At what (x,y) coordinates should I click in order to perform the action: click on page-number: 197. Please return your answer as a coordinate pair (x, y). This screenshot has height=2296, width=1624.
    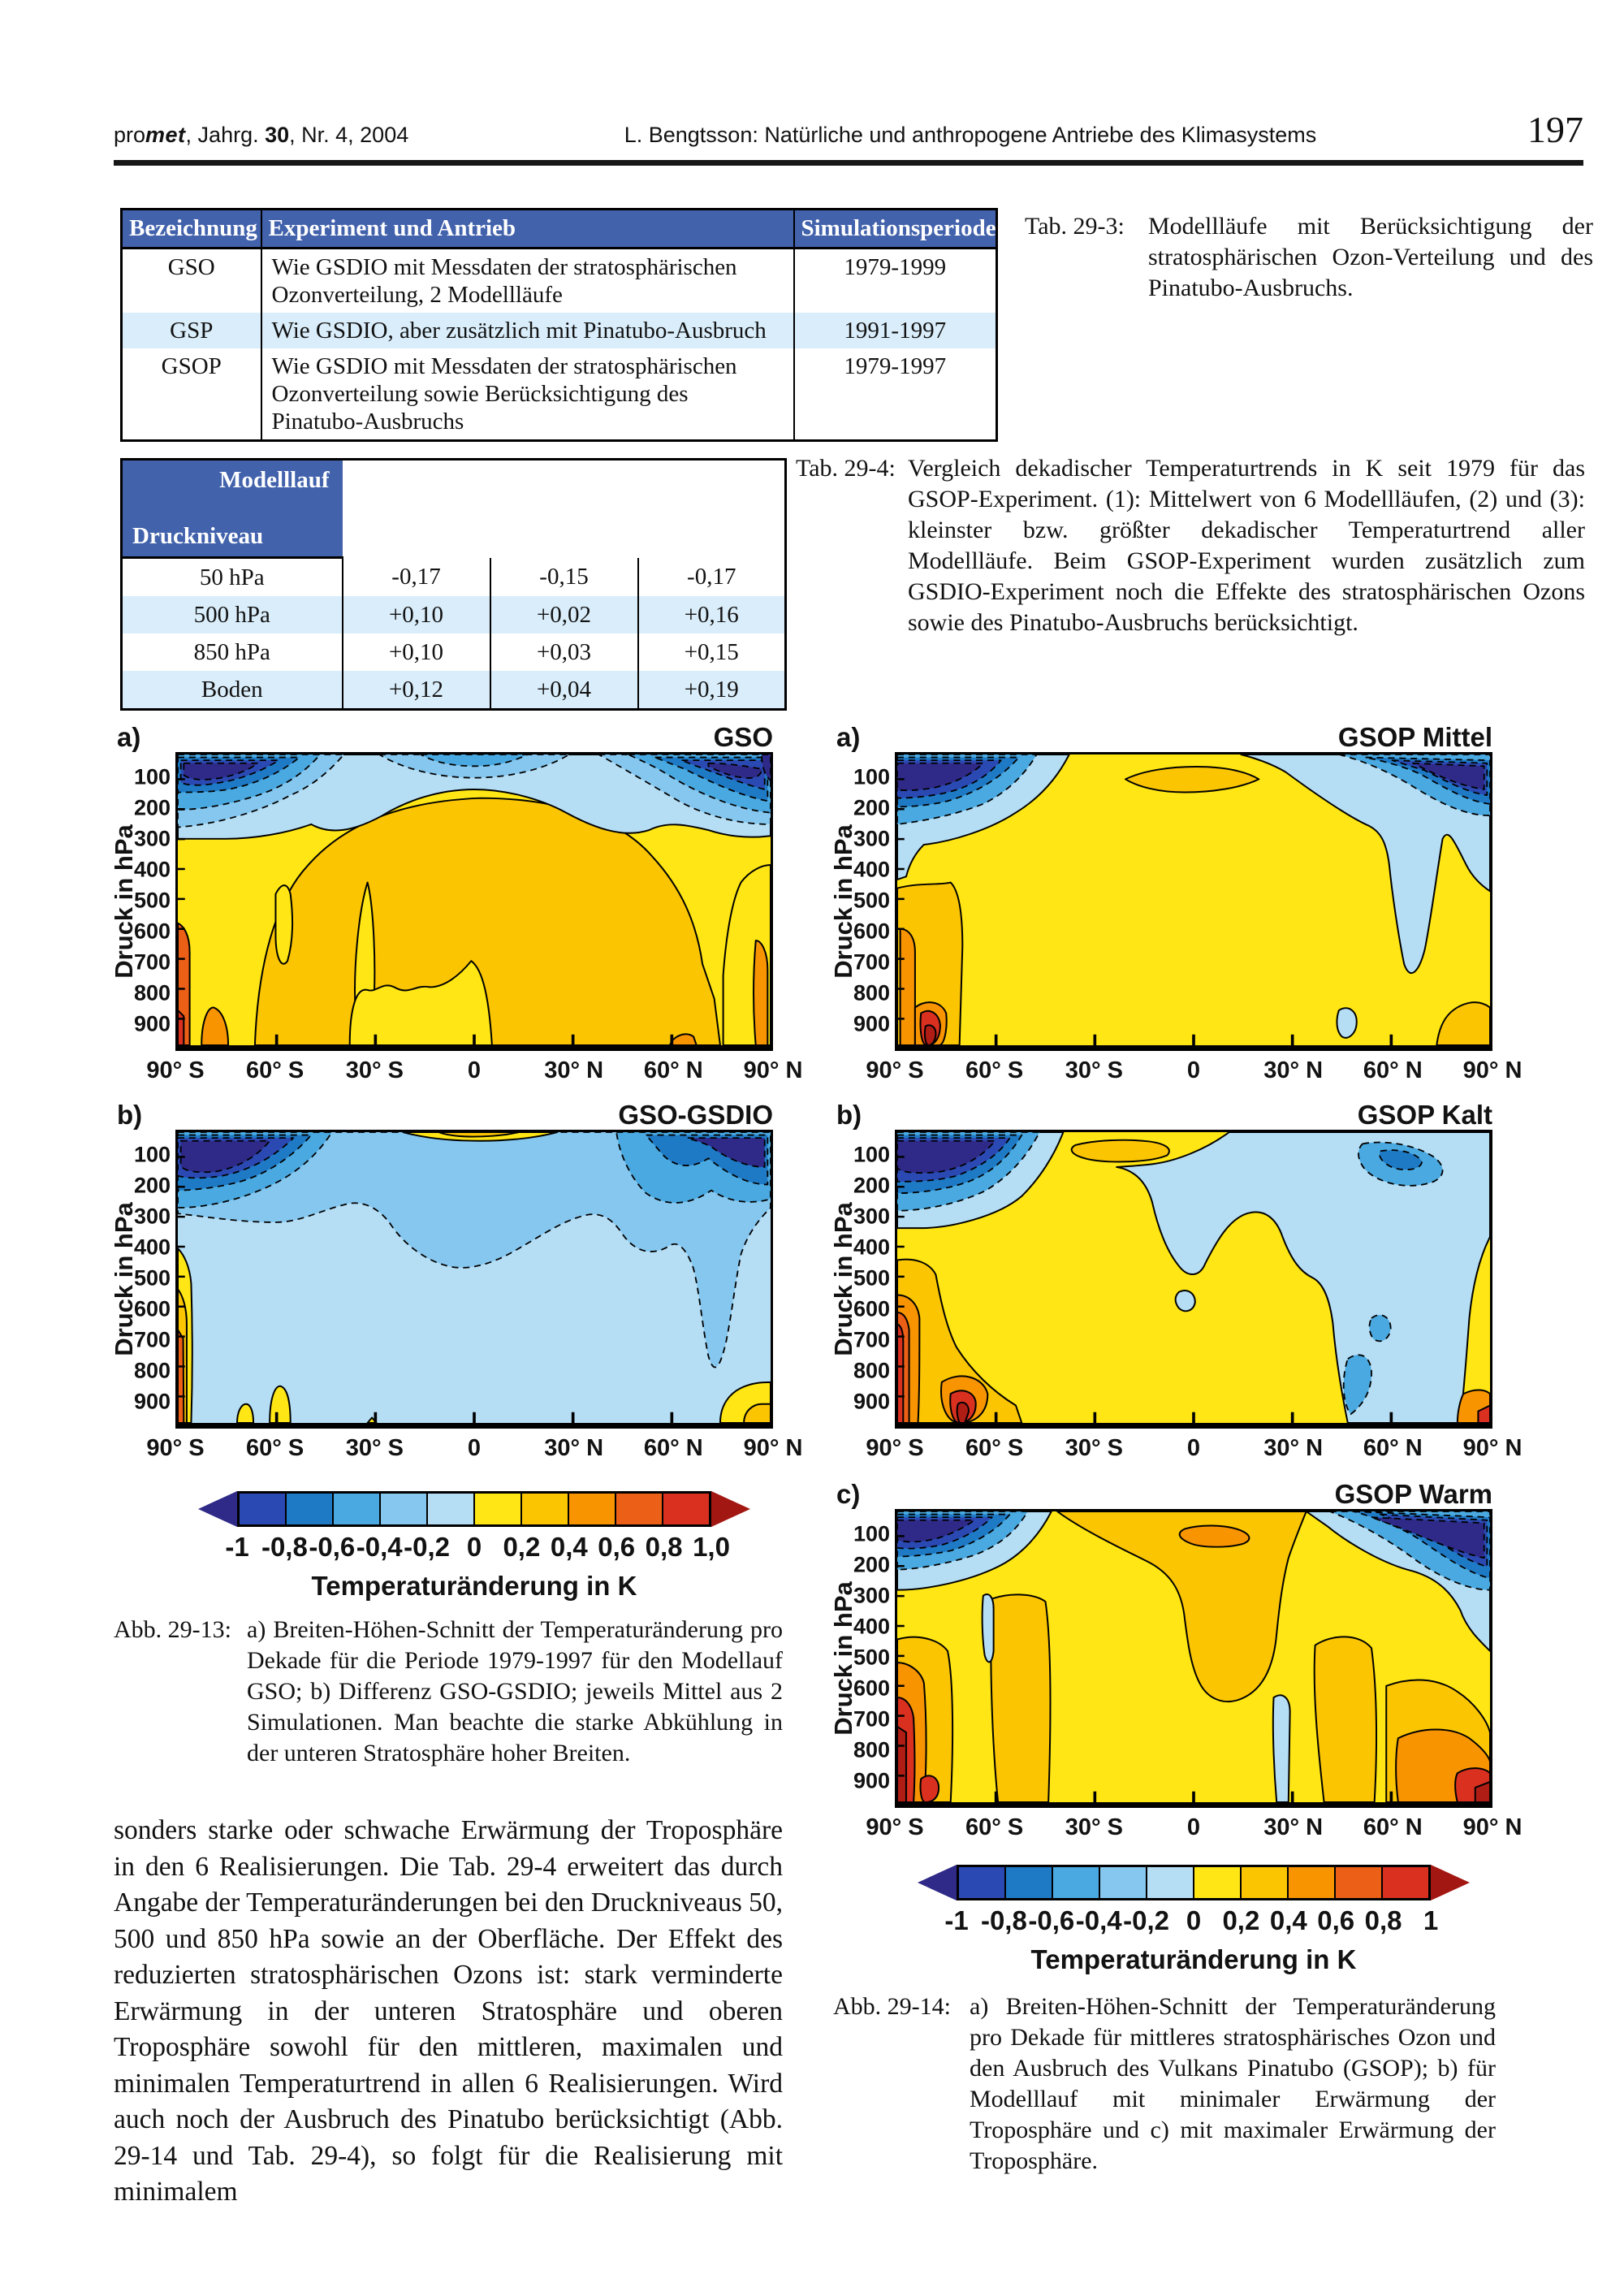
    Looking at the image, I should click on (1555, 130).